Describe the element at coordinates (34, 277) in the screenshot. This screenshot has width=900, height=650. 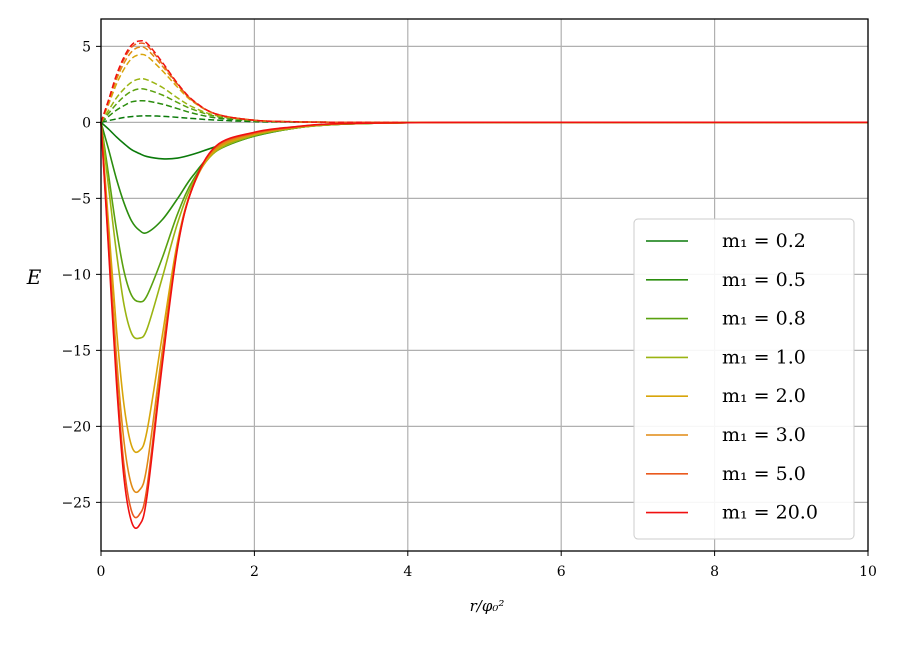
I see `y-axis-label: E` at that location.